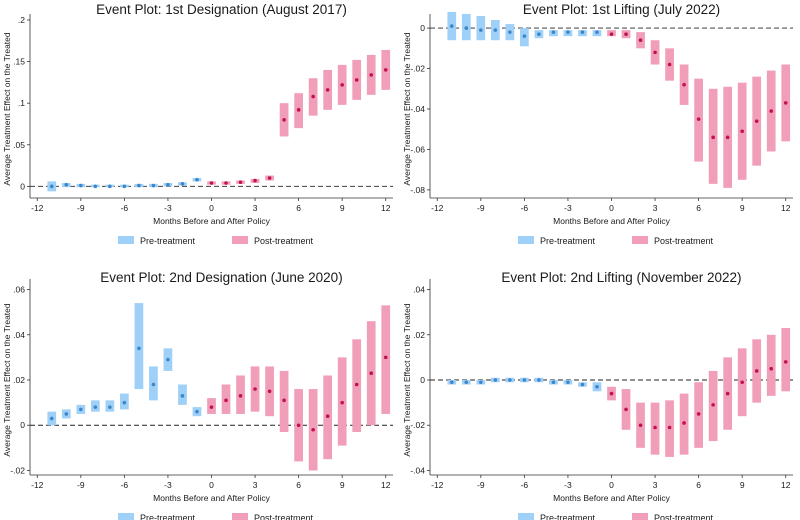  What do you see at coordinates (481, 208) in the screenshot?
I see `x-tick-label: -9` at bounding box center [481, 208].